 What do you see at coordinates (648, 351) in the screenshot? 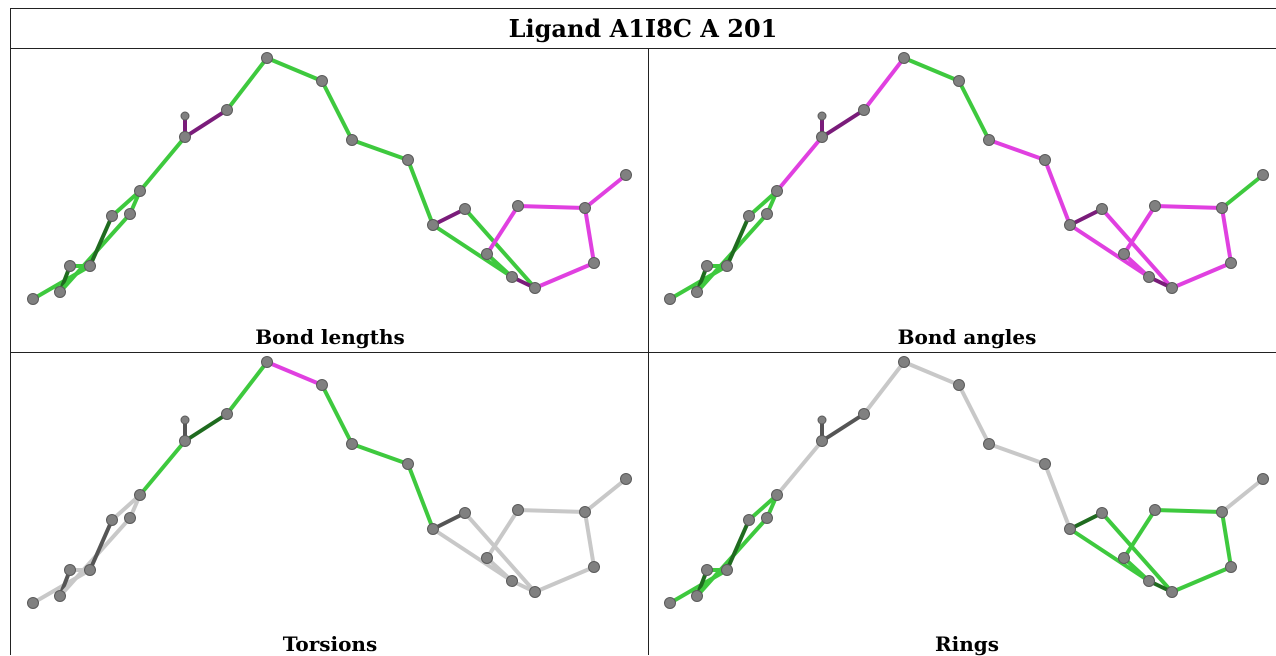
I see `column-divider` at bounding box center [648, 351].